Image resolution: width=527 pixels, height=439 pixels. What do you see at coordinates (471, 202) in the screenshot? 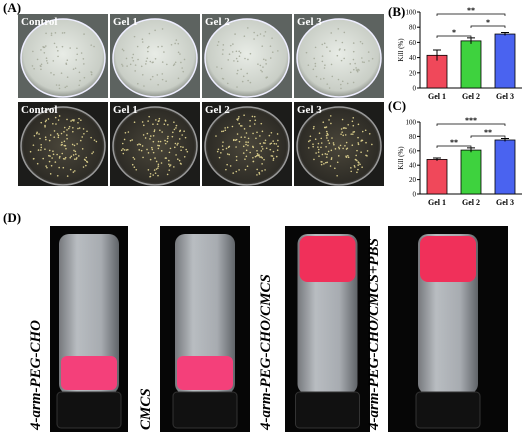
I see `x-tick-label: Gel 2` at bounding box center [471, 202].